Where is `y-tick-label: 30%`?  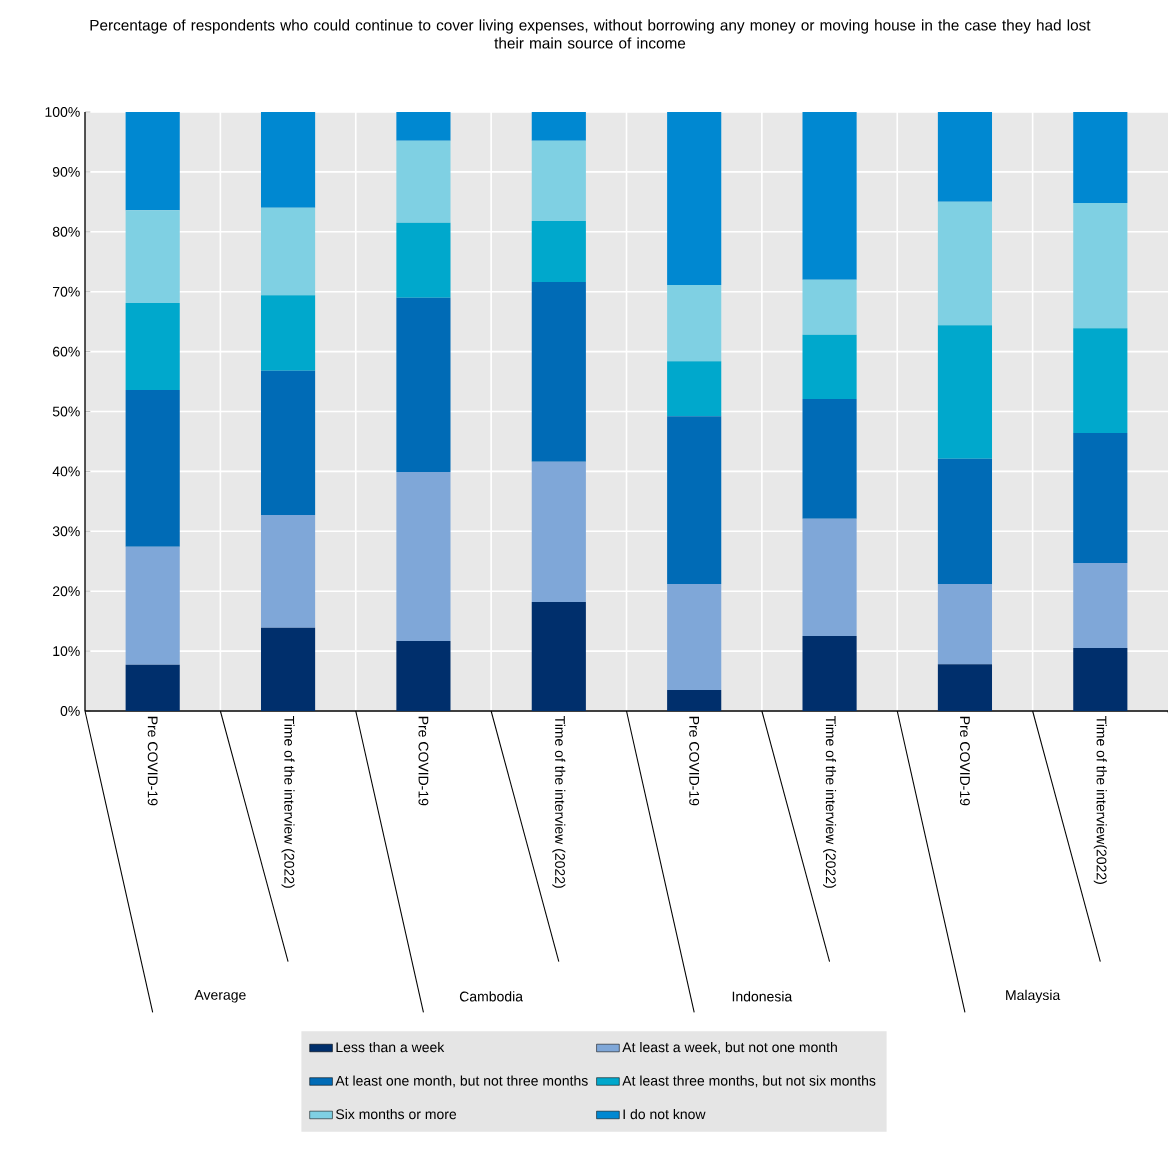
y-tick-label: 30% is located at coordinates (66, 531).